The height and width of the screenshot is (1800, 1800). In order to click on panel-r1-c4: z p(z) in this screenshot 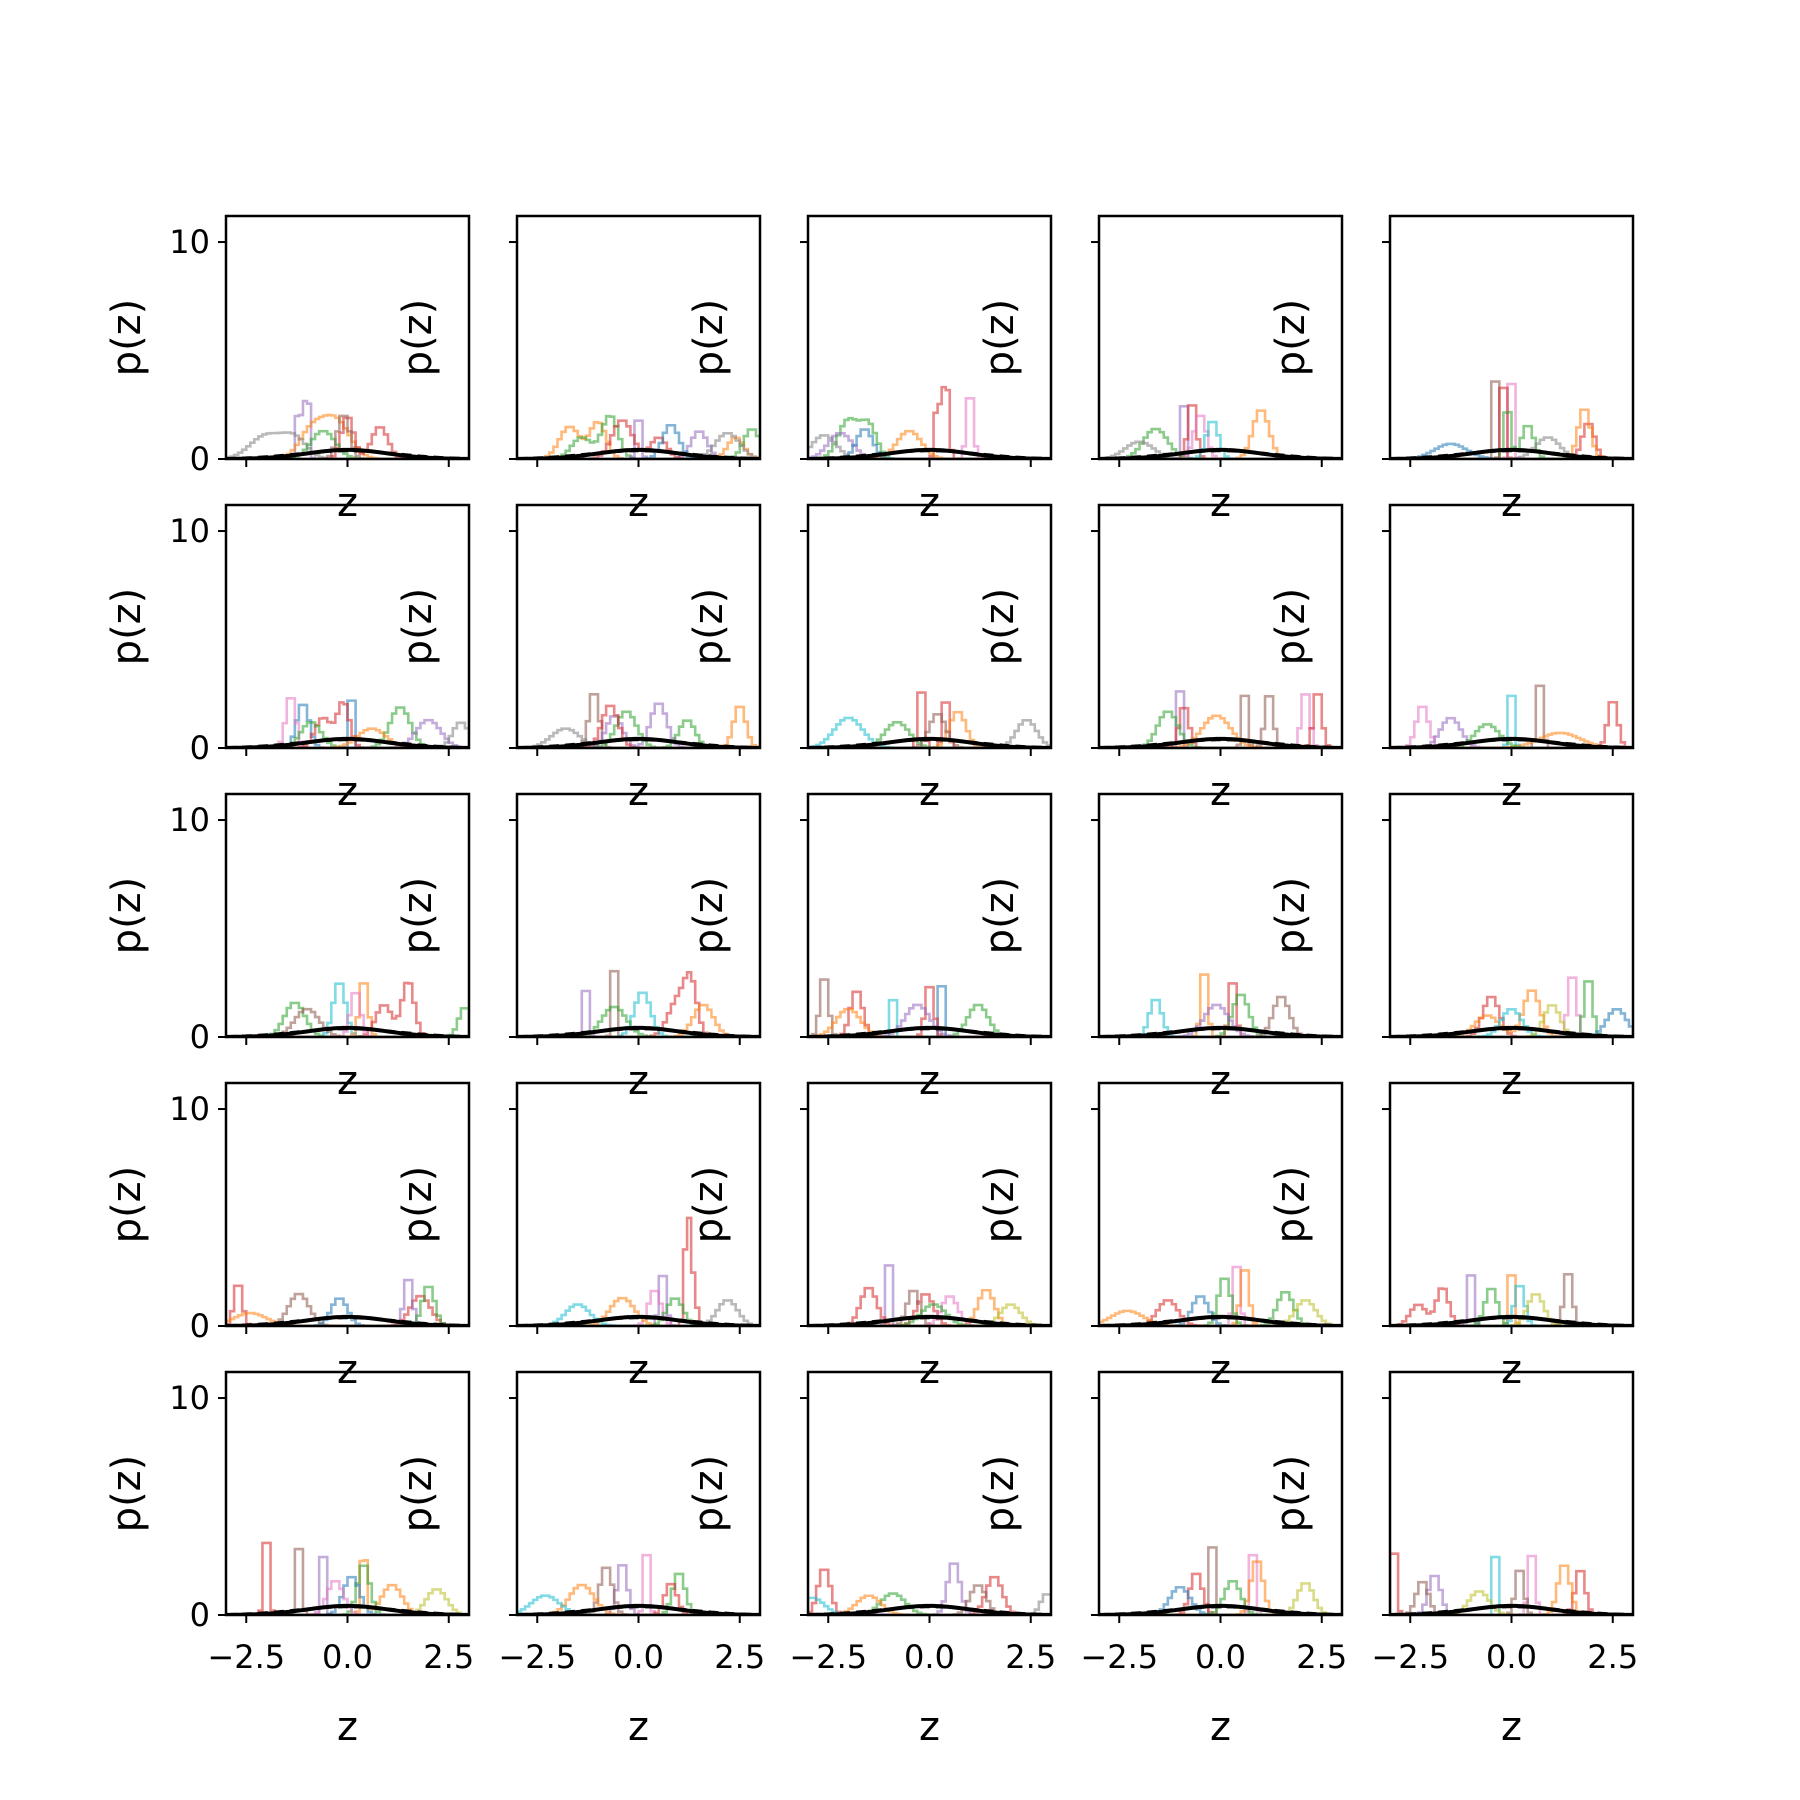, I will do `click(1160, 370)`.